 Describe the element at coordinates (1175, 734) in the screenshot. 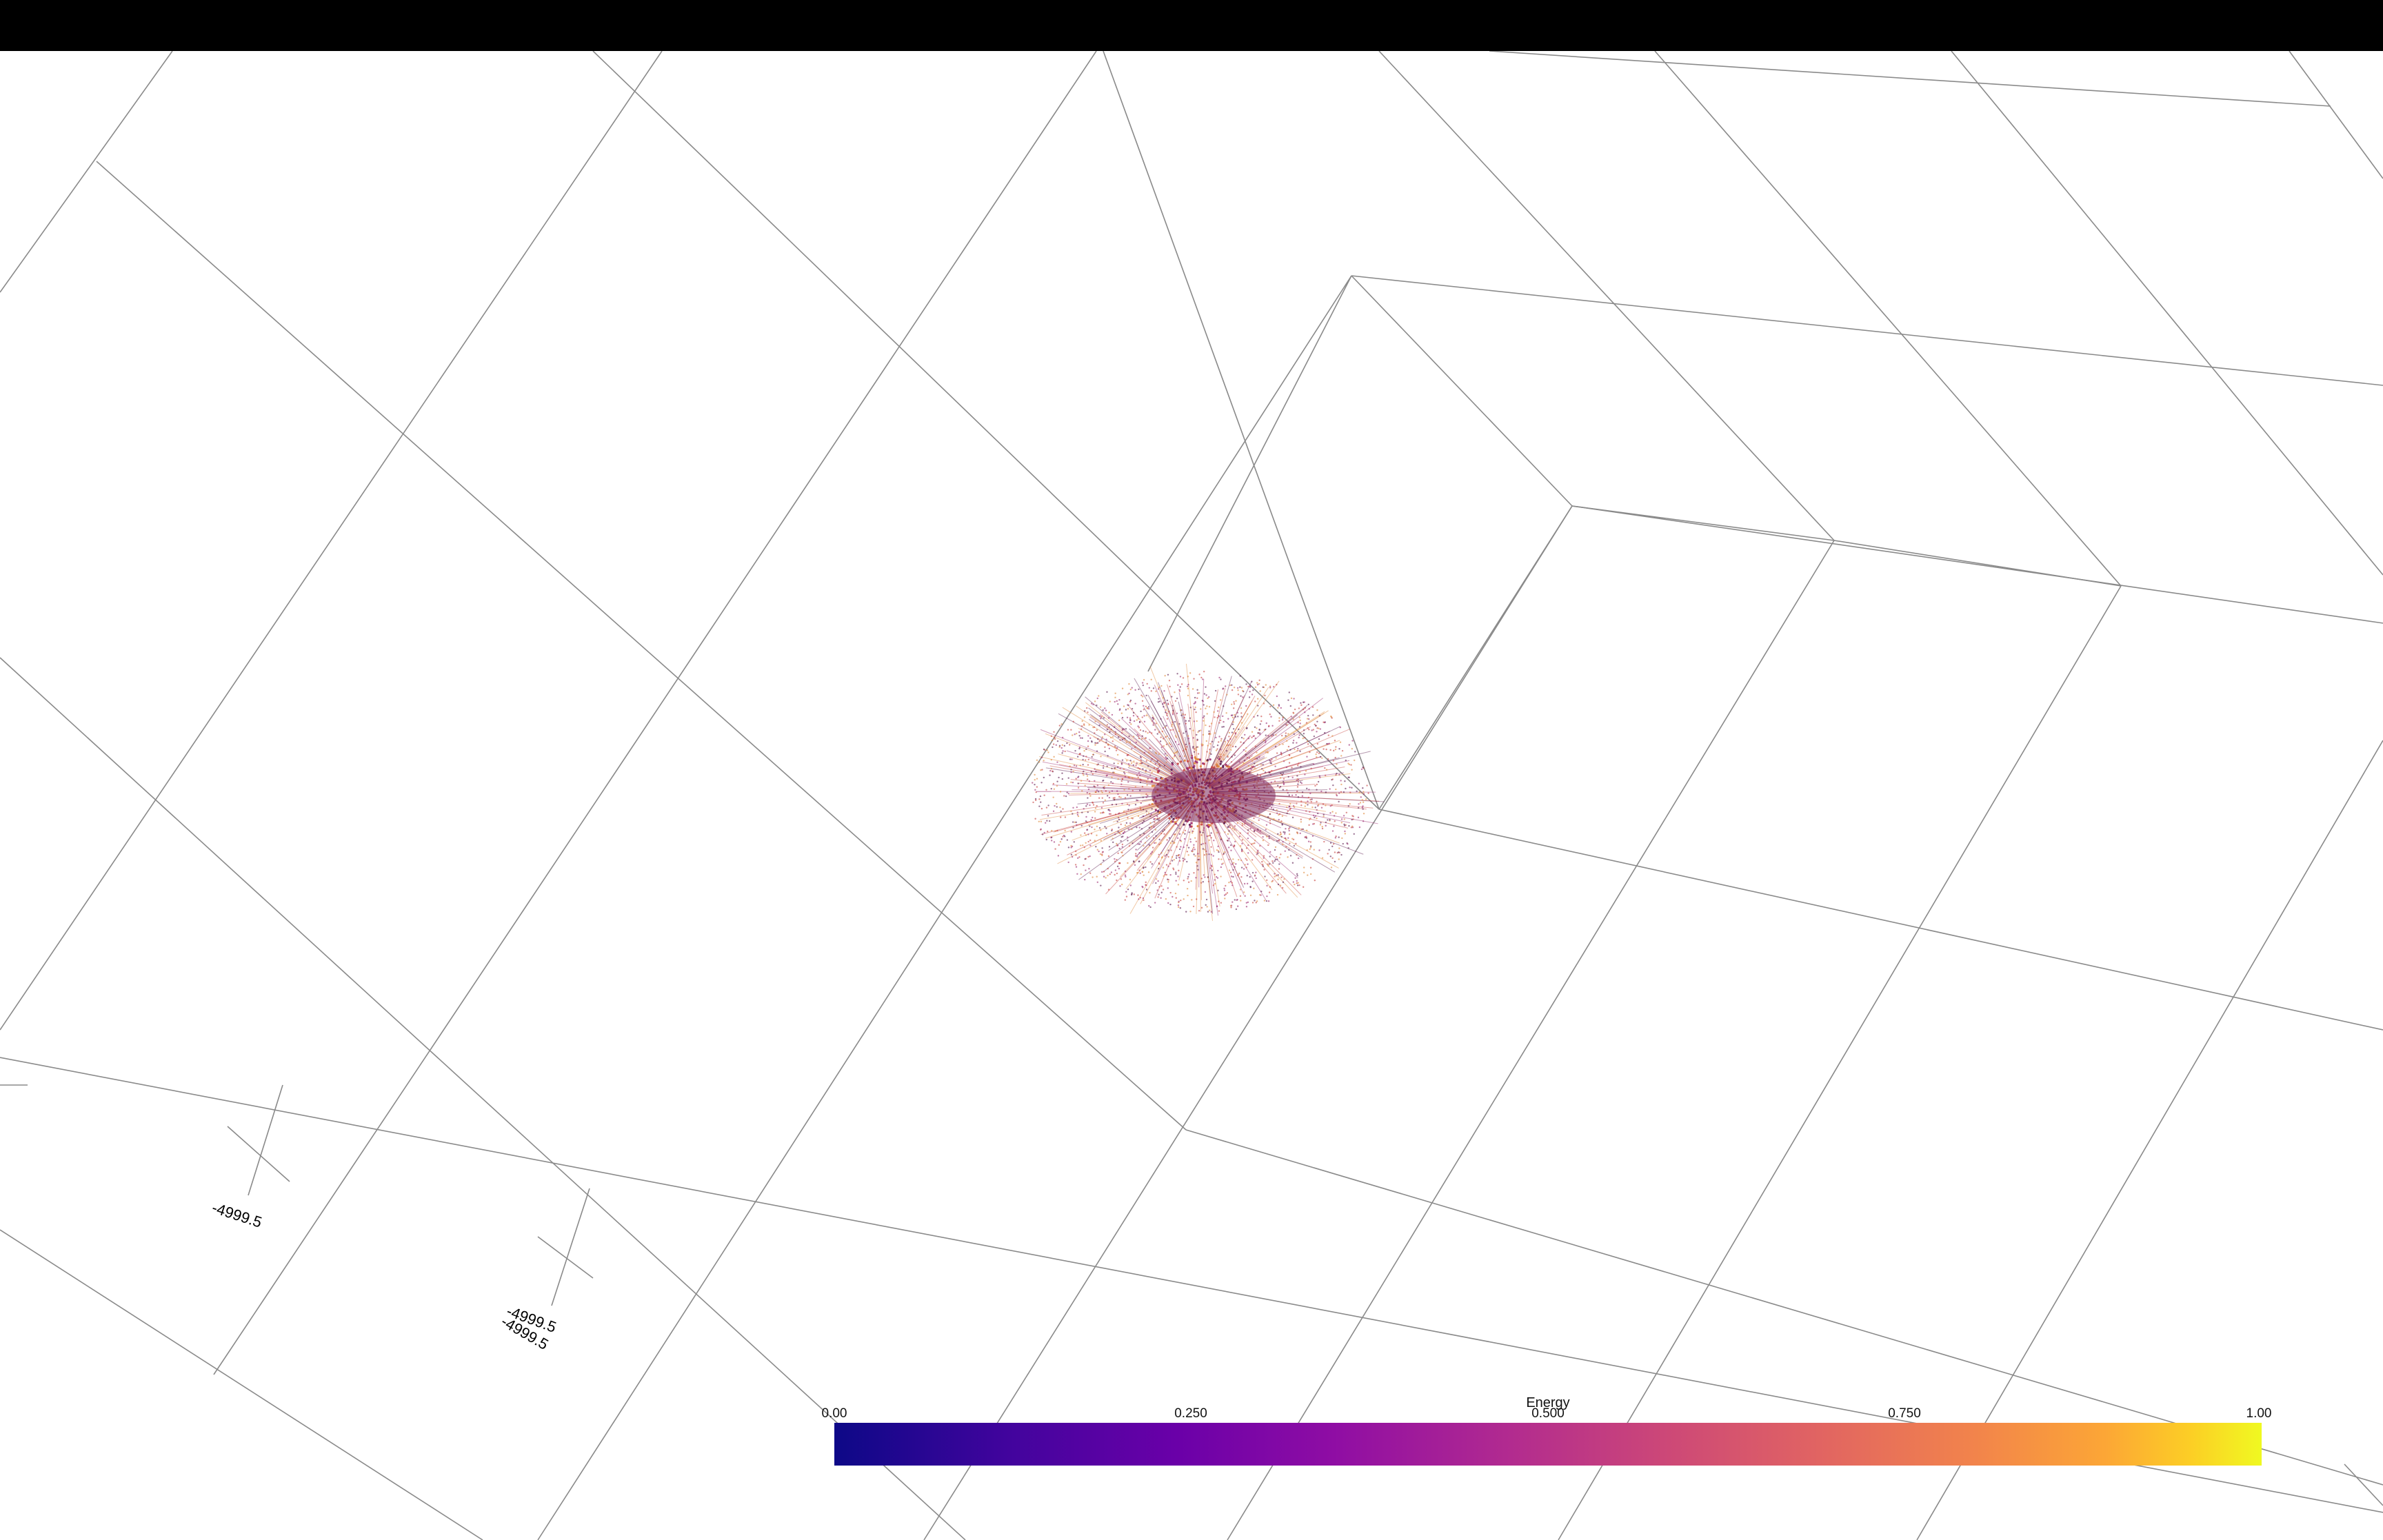

I see `particle-streak` at that location.